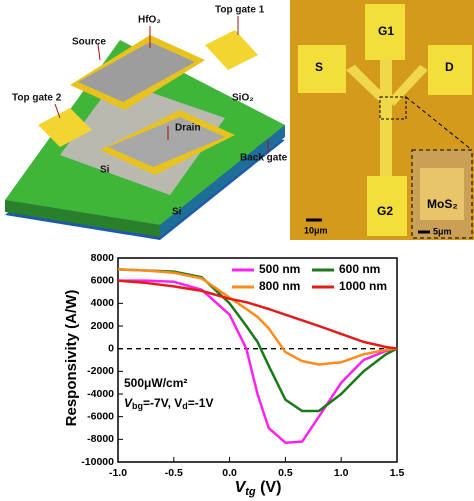  What do you see at coordinates (149, 20) in the screenshot?
I see `schematic-label: HfO₂` at bounding box center [149, 20].